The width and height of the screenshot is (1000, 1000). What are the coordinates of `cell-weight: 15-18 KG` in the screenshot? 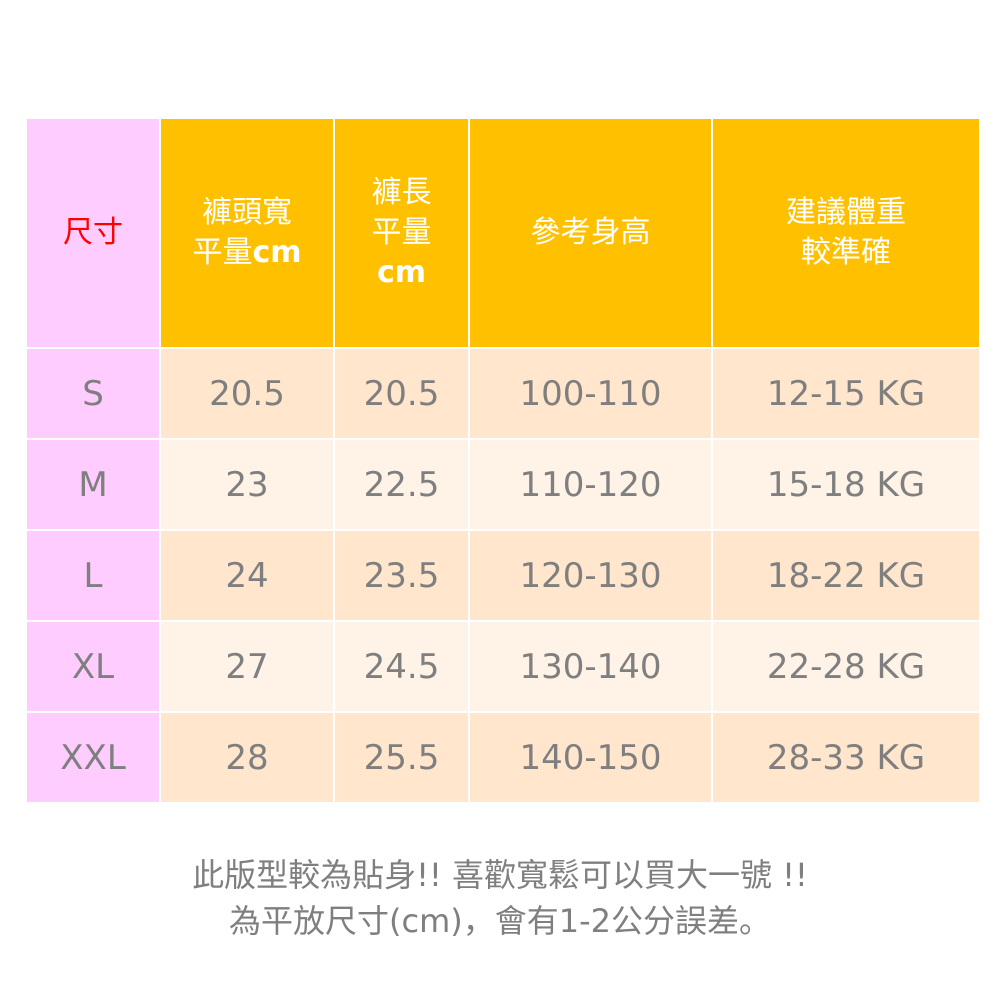 It's located at (846, 484).